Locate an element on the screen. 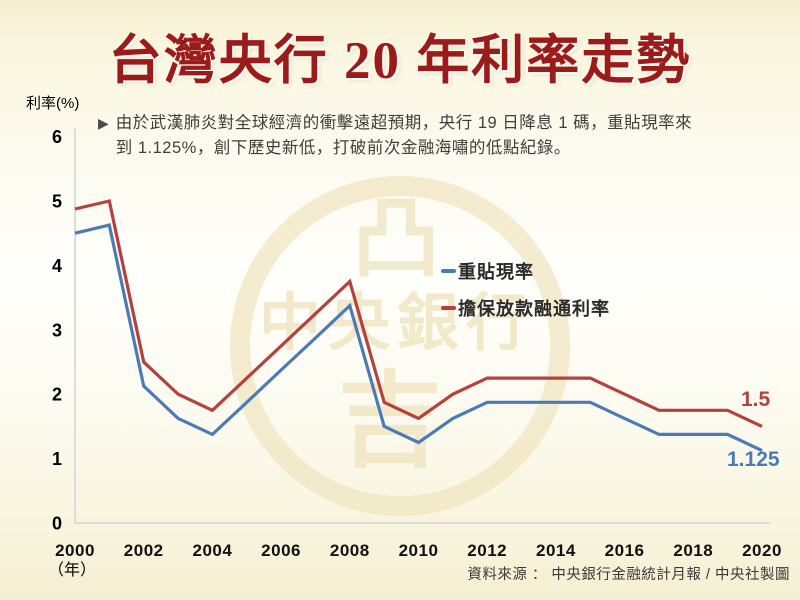 The height and width of the screenshot is (600, 800). legend-item-rediscount-rate: 重貼現率 is located at coordinates (487, 271).